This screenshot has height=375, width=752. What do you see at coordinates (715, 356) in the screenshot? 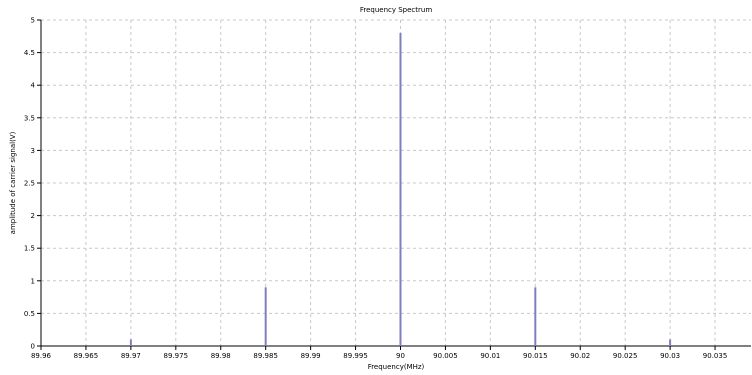
I see `x-tick-label: 90.035` at bounding box center [715, 356].